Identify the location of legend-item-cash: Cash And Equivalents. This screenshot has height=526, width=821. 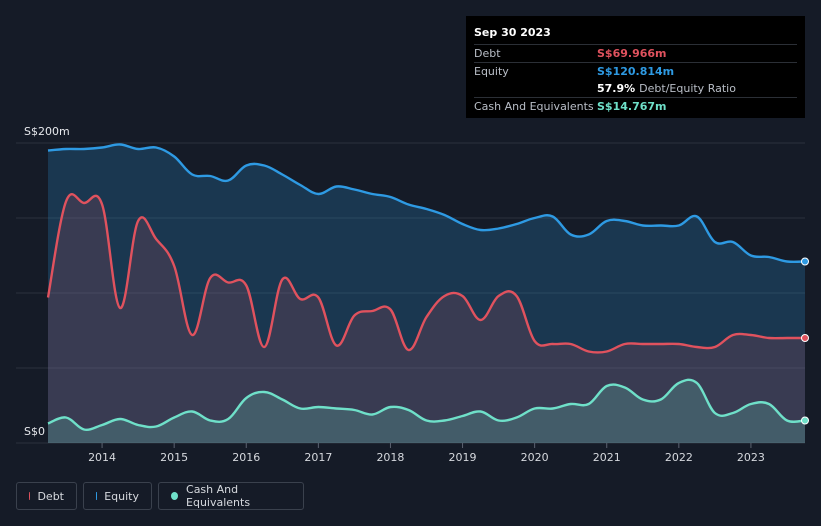
(231, 496).